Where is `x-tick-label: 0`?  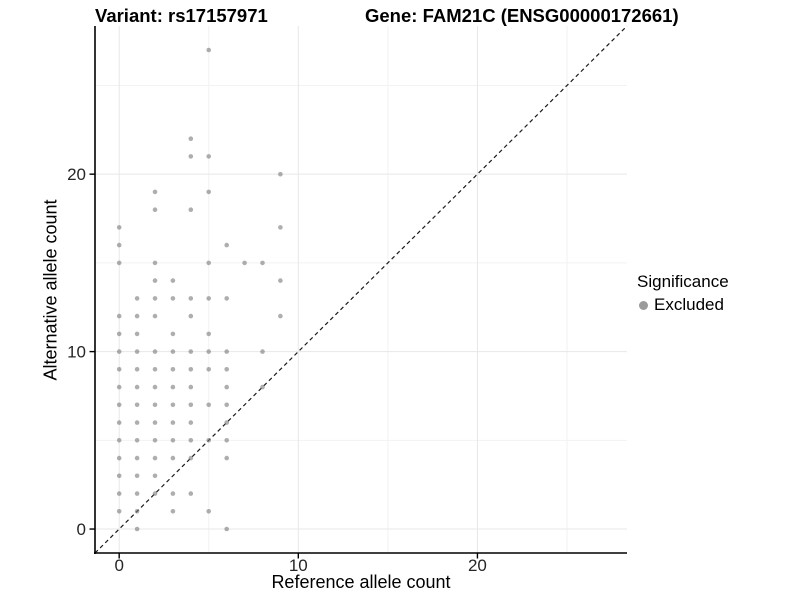 x-tick-label: 0 is located at coordinates (118, 565).